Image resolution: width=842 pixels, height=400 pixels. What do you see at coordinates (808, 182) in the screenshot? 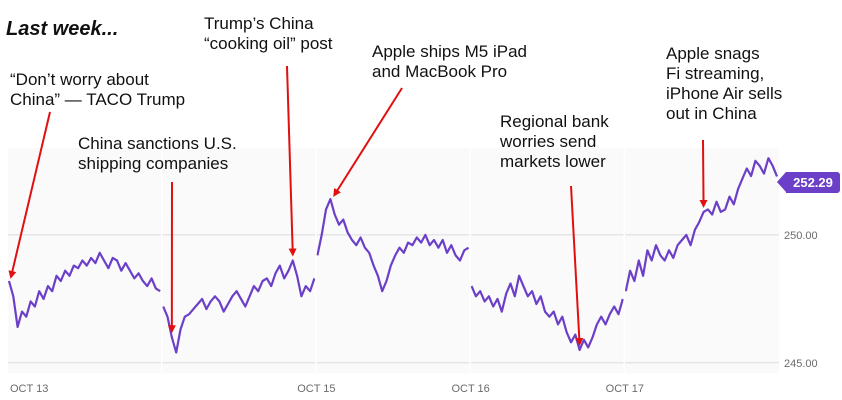
I see `last-price-badge: 252.29` at bounding box center [808, 182].